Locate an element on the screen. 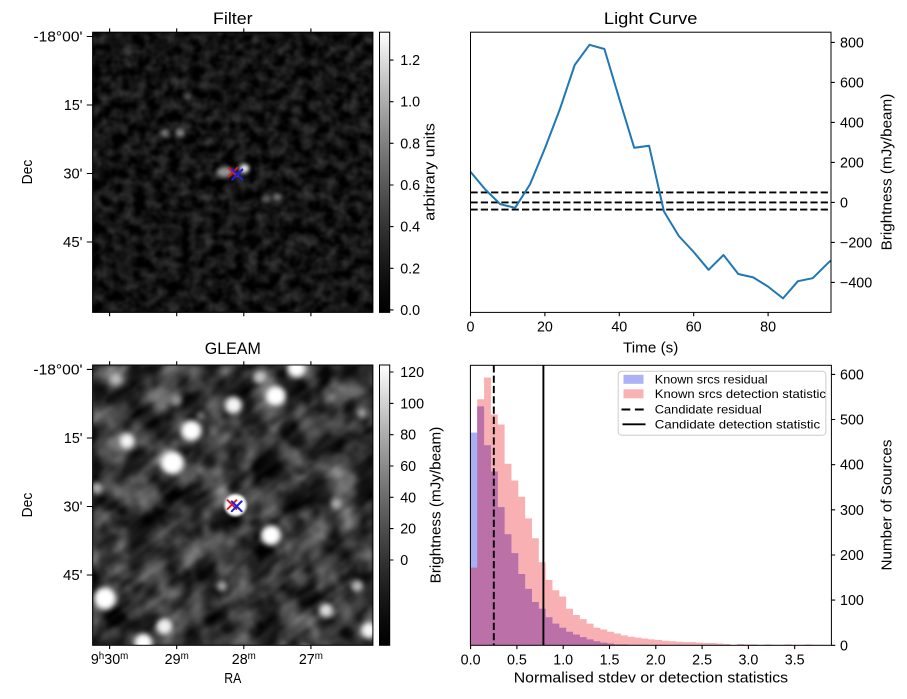 This screenshot has height=699, width=907. svg-text: 500 is located at coordinates (852, 421).